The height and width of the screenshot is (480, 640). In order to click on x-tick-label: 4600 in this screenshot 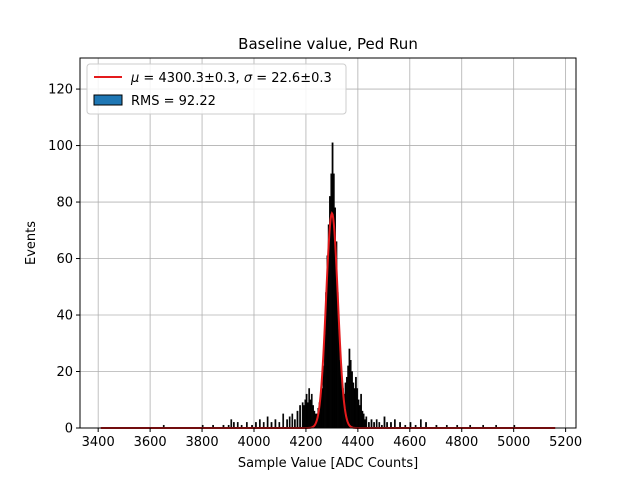, I will do `click(409, 442)`.